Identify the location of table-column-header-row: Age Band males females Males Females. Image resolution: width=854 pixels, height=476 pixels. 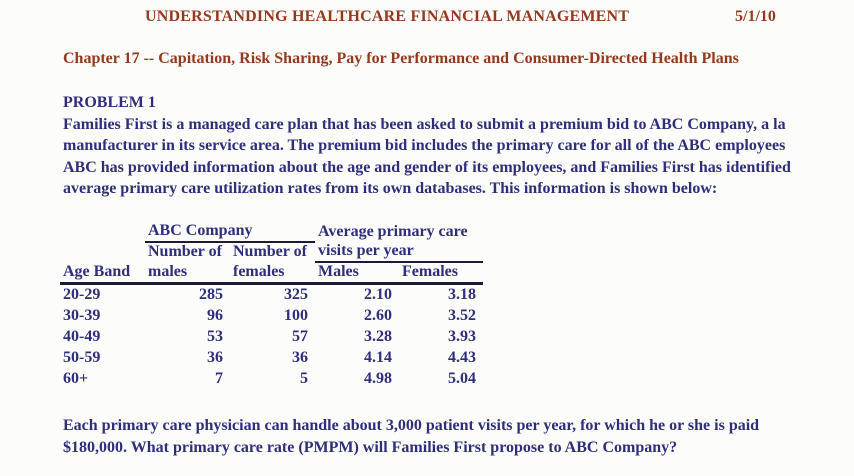
(271, 273).